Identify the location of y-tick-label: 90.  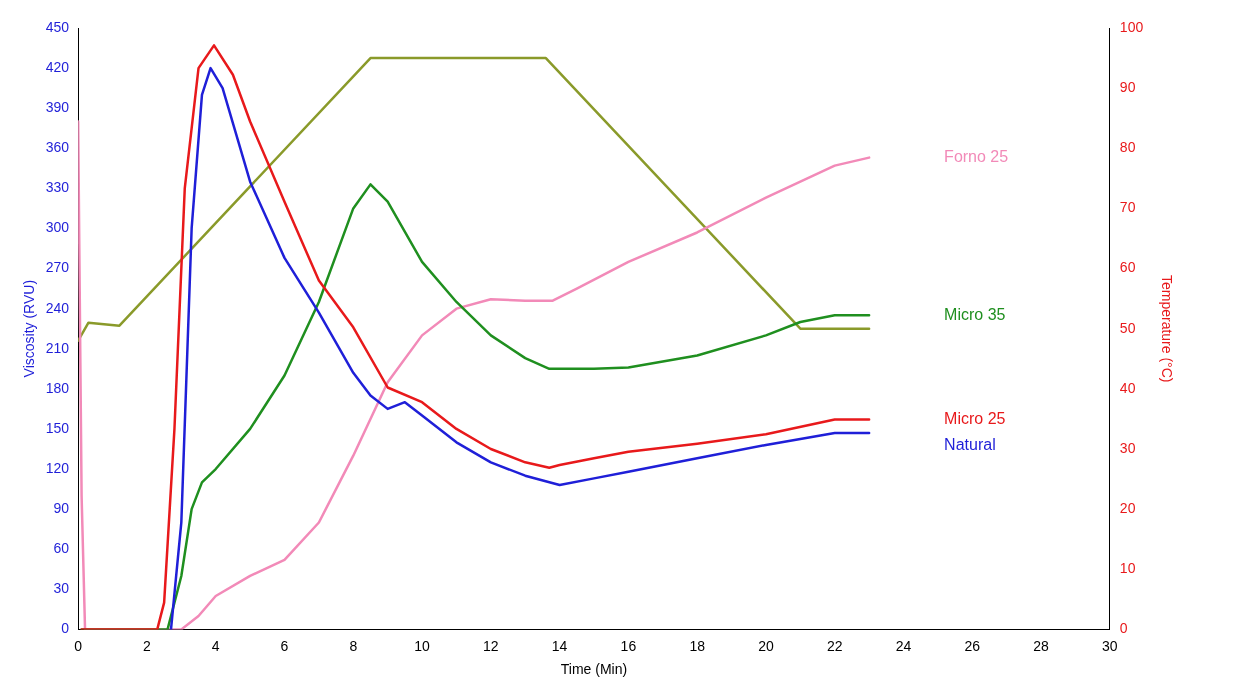
(61, 507).